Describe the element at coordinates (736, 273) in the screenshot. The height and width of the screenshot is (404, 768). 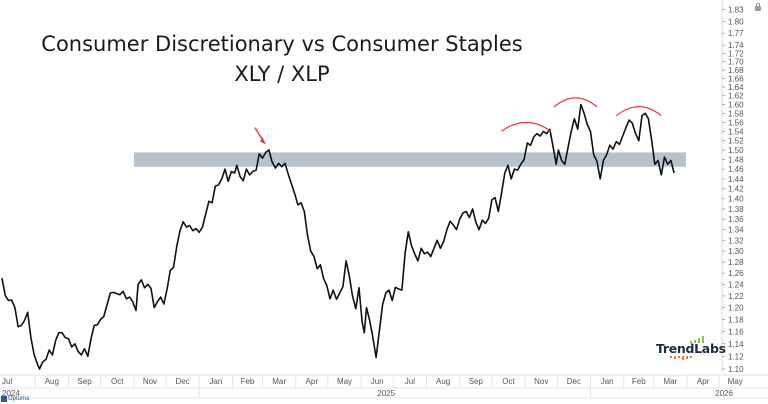
I see `y-tick-label: 1.26` at that location.